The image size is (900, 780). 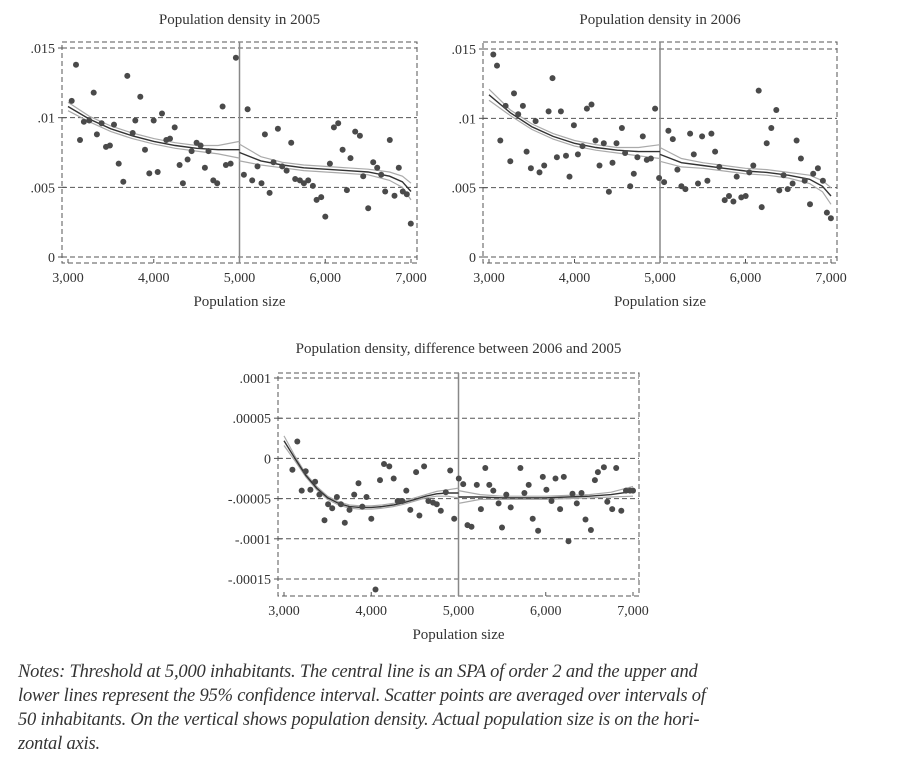 I want to click on y-tick-label: .015, so click(x=43, y=49).